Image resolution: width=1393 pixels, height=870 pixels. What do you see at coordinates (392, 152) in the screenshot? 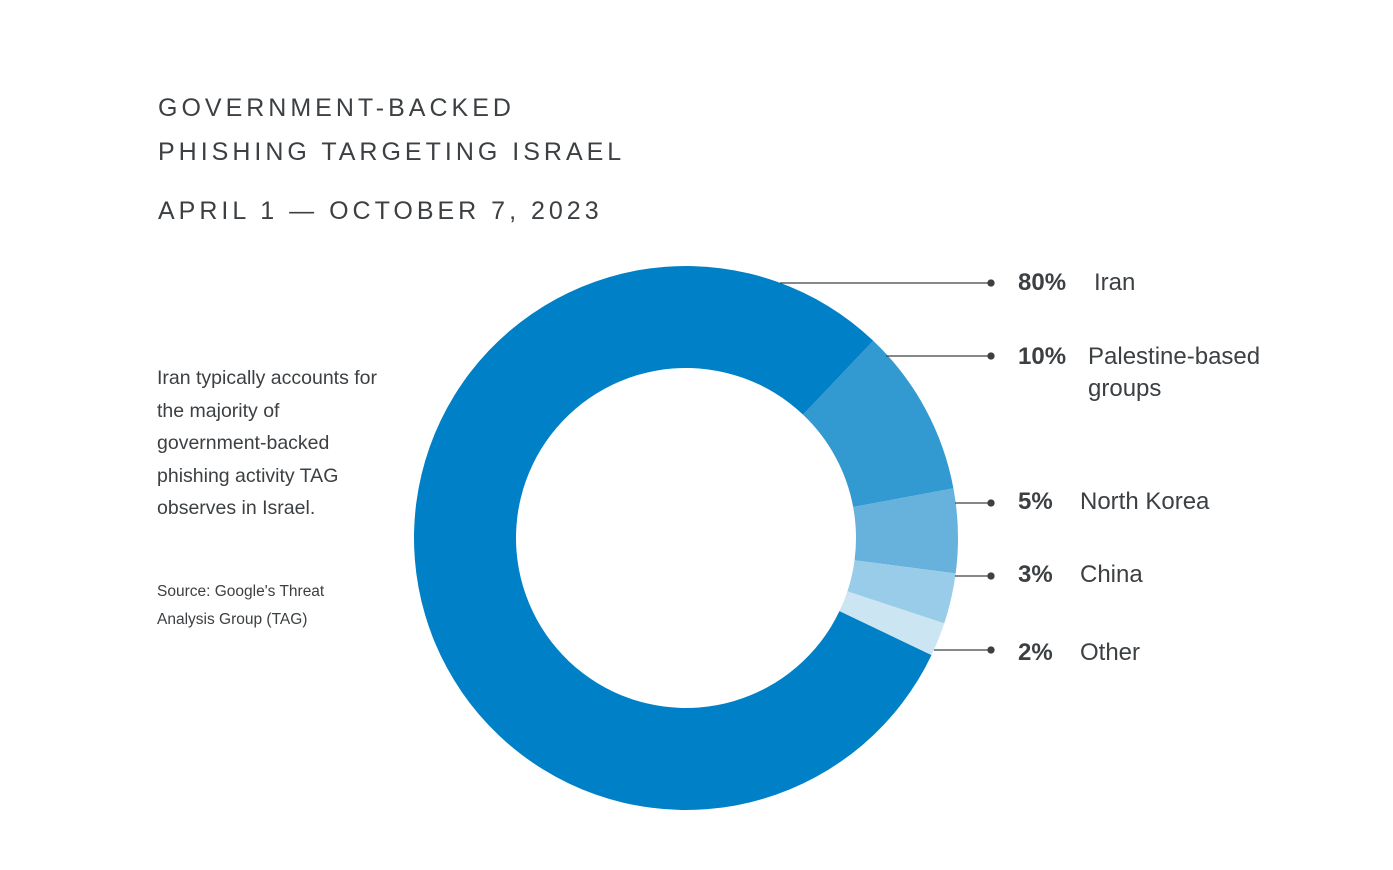
I see `chart-title-line-2: PHISHING TARGETING ISRAEL` at bounding box center [392, 152].